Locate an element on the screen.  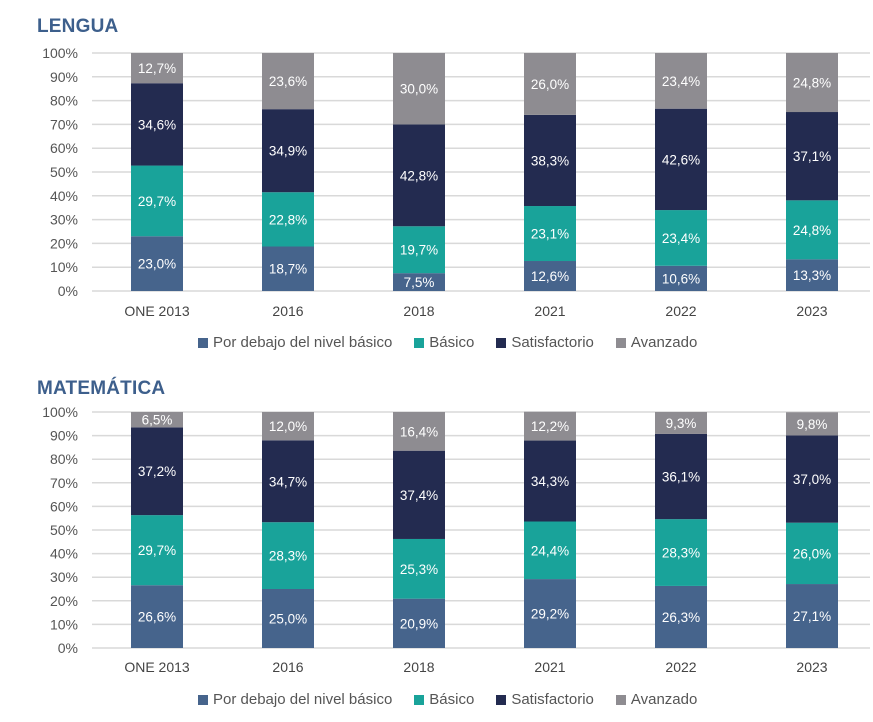
x-tick-label: 2023 is located at coordinates (811, 667).